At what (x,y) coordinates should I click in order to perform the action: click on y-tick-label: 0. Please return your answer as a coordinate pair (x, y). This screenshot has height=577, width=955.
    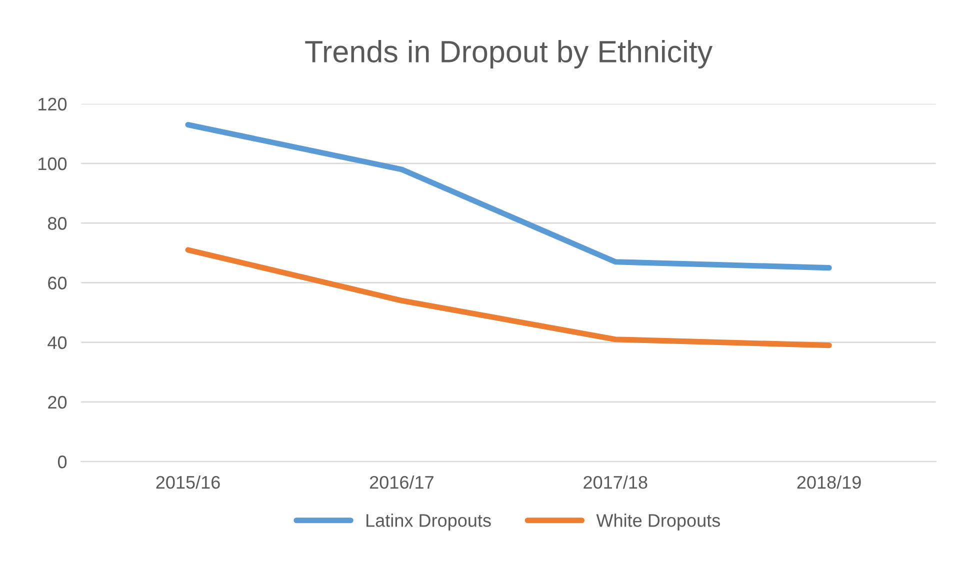
    Looking at the image, I should click on (62, 462).